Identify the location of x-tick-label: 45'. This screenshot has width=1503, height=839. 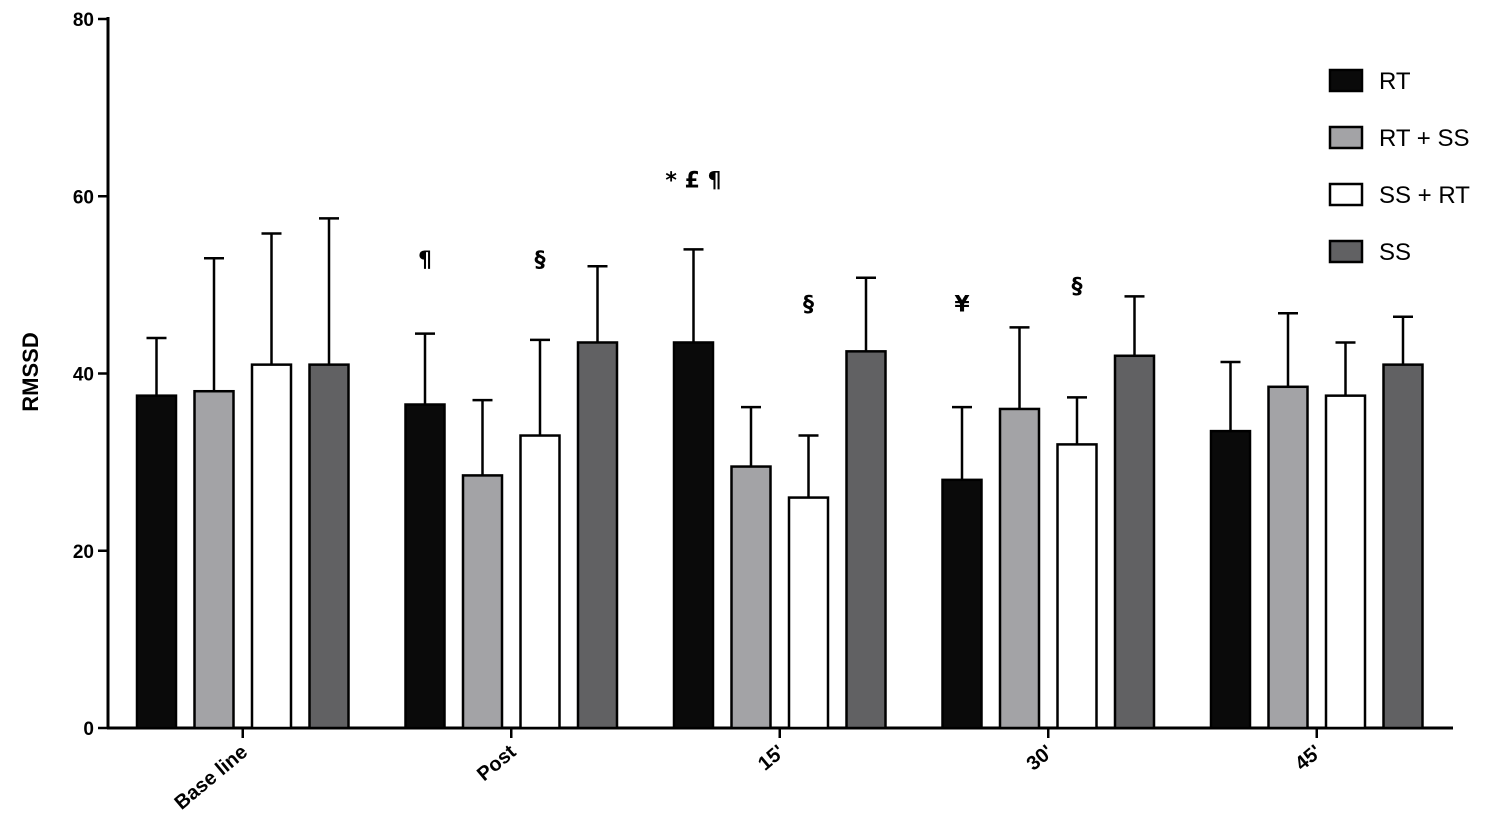
(1308, 758).